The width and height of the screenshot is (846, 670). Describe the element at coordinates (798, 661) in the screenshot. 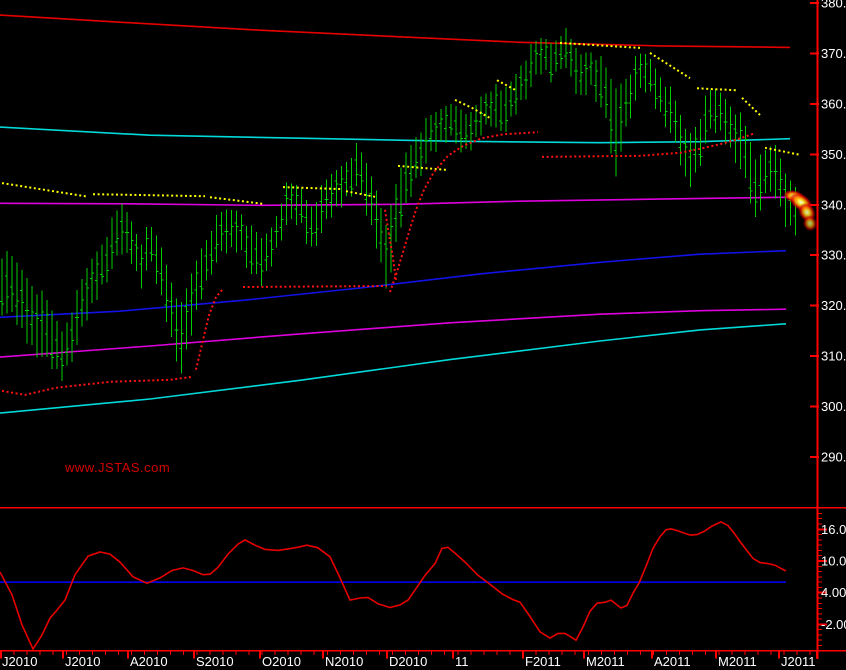

I see `time-tick-label: J2011` at that location.